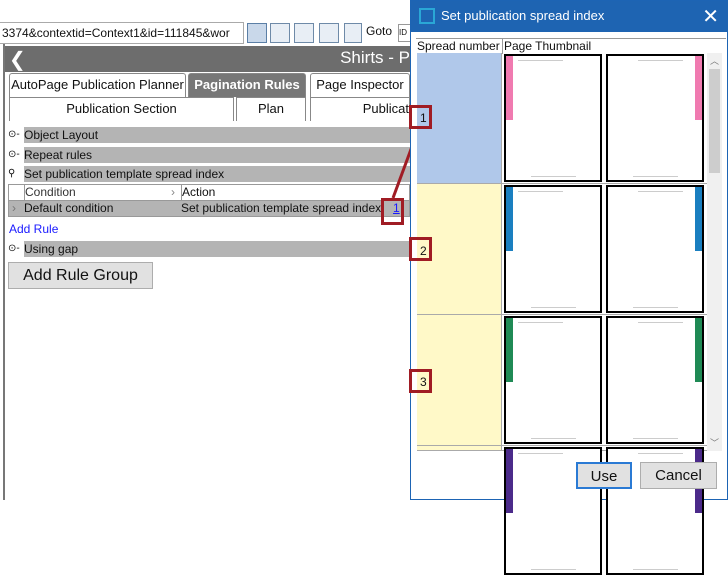 This screenshot has width=728, height=575. I want to click on window-icon, so click(427, 16).